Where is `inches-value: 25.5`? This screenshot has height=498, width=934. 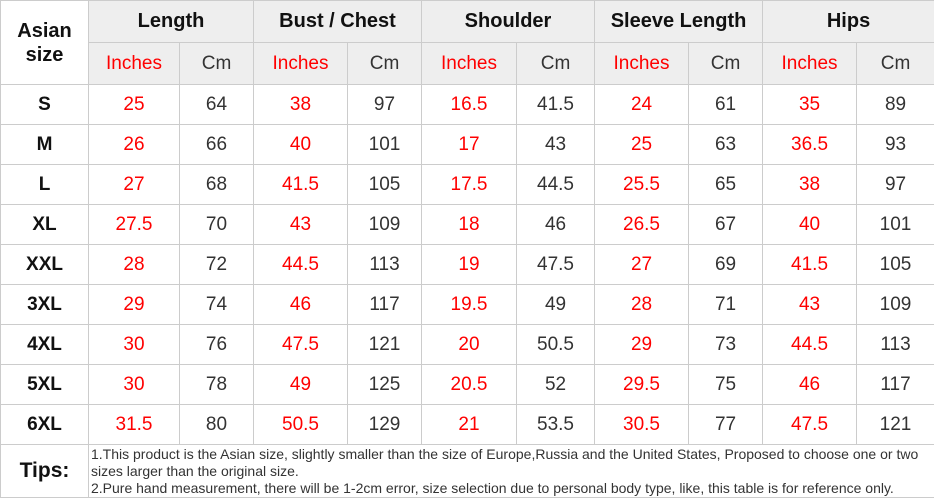
inches-value: 25.5 is located at coordinates (642, 185).